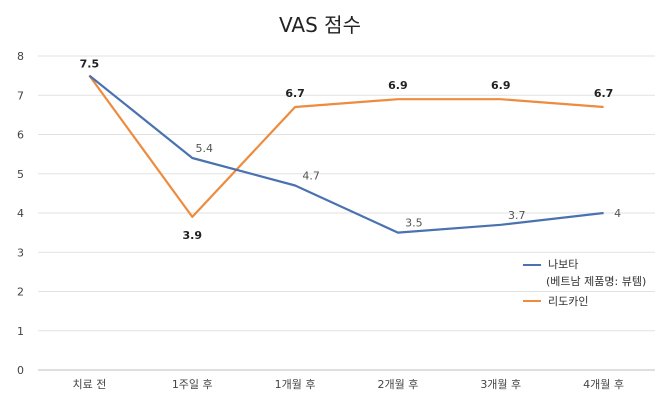 This screenshot has height=406, width=670. I want to click on data-label-nabota: 4.7, so click(311, 176).